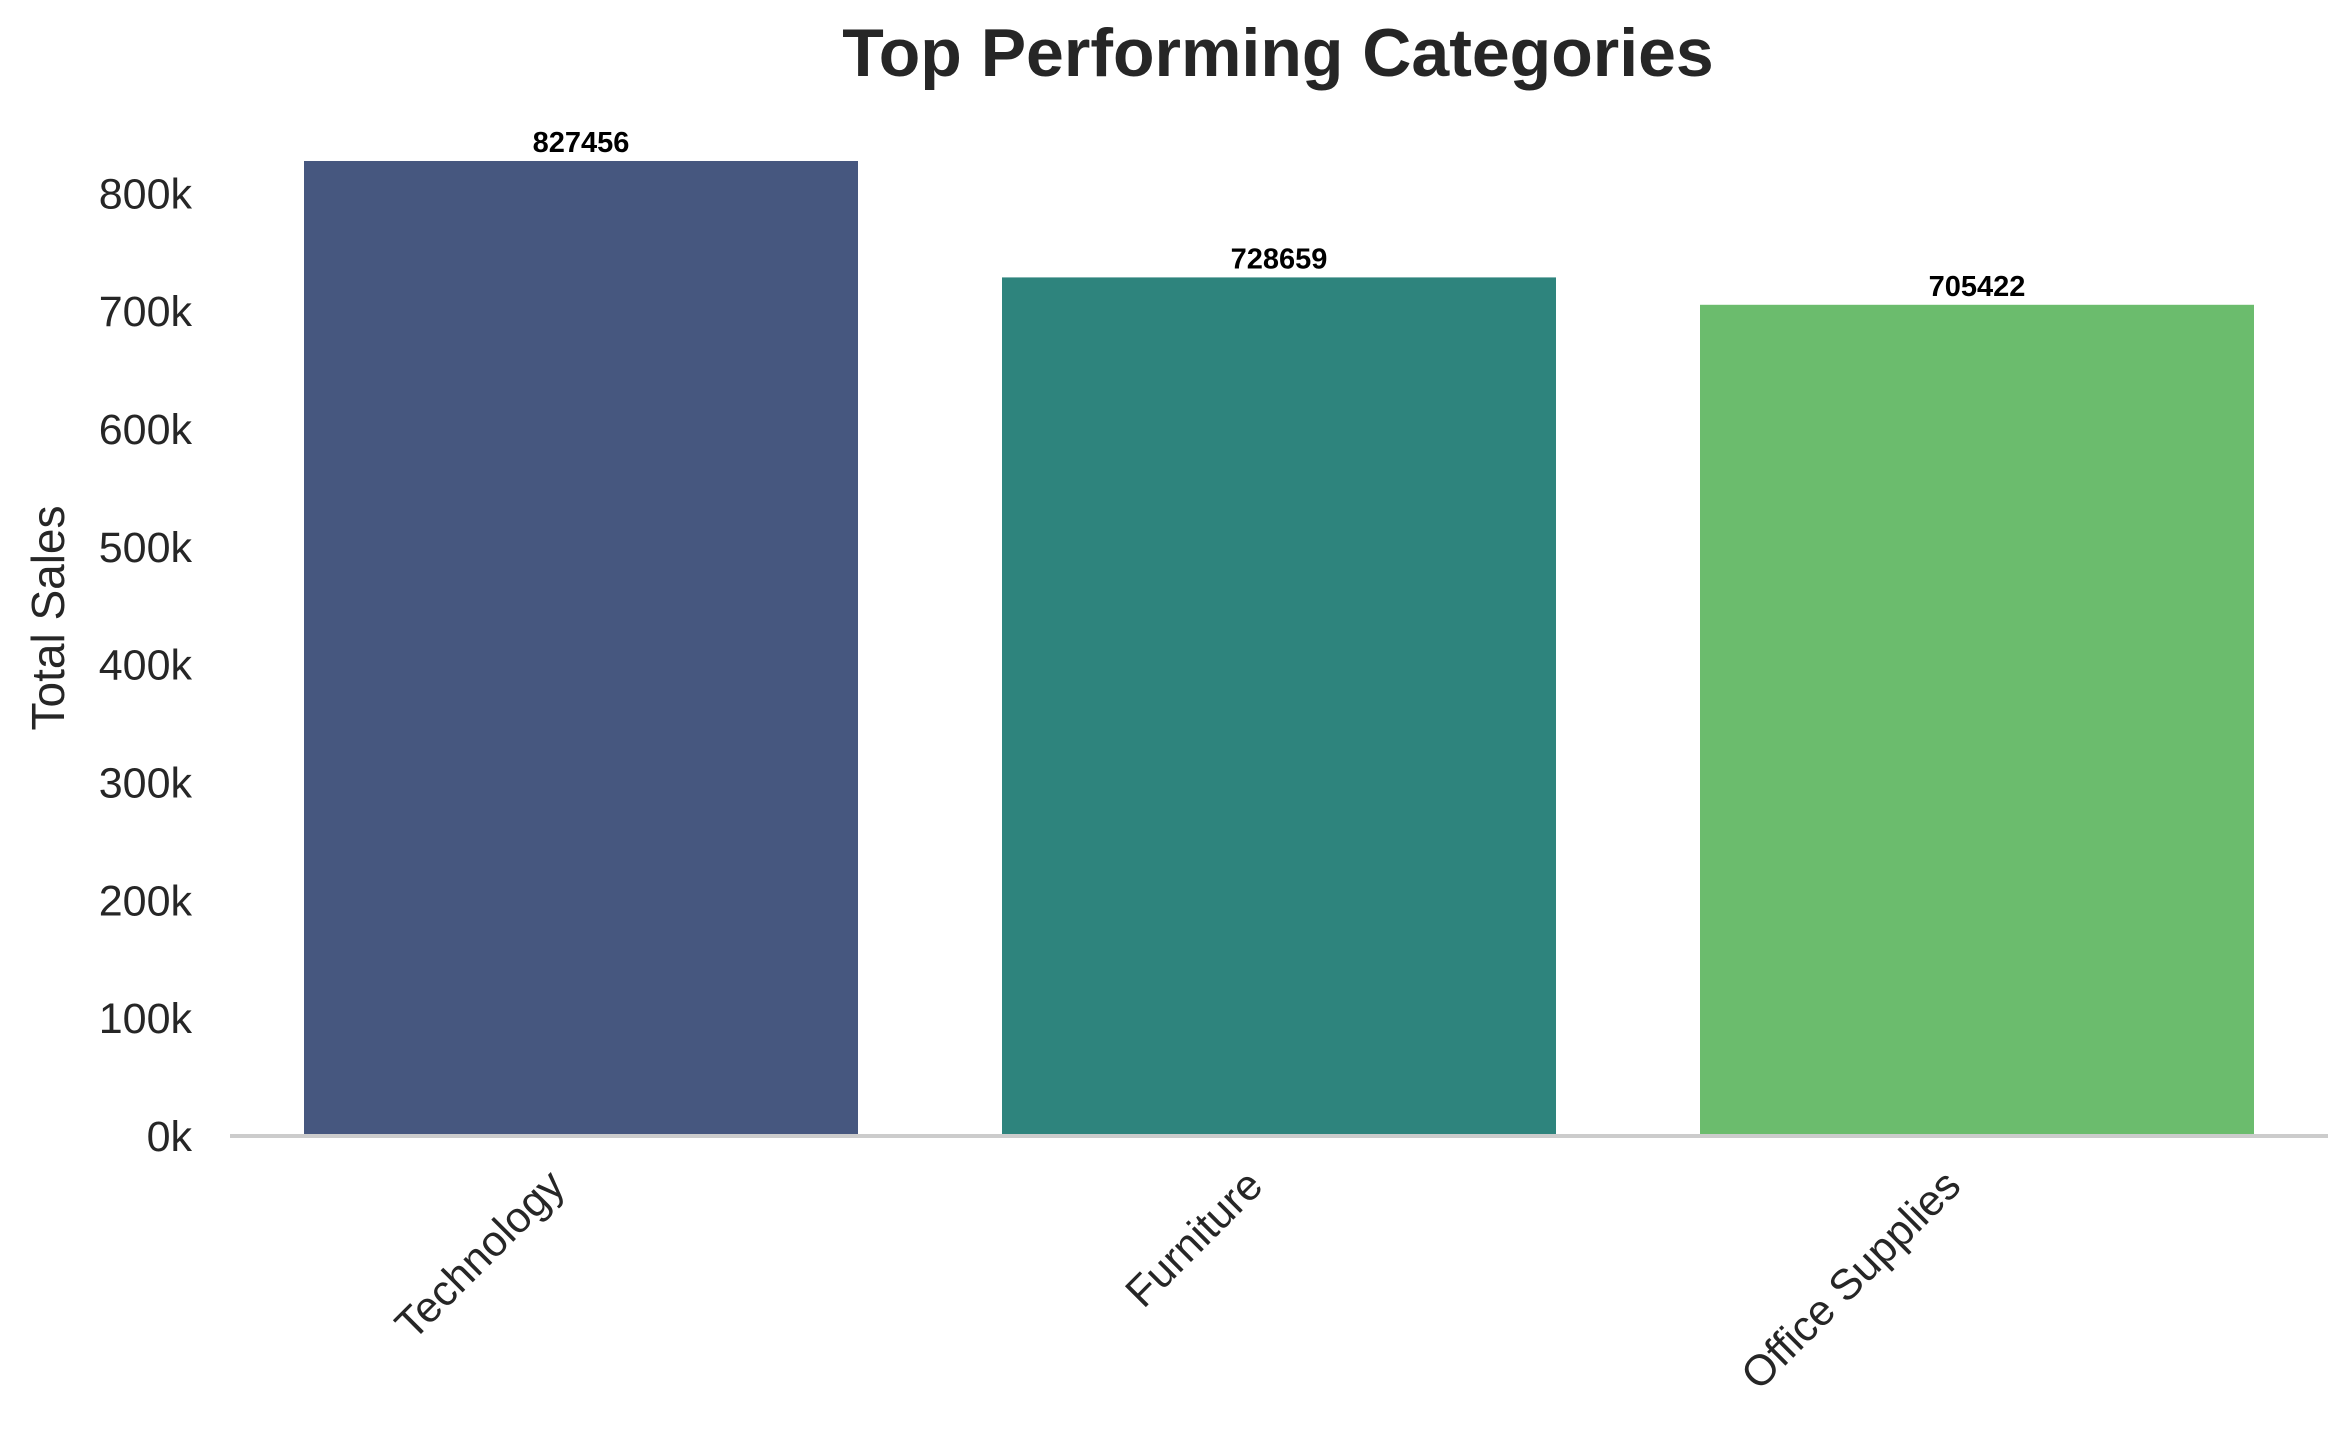 Image resolution: width=2352 pixels, height=1452 pixels. What do you see at coordinates (146, 784) in the screenshot?
I see `y-tick-label: 300k` at bounding box center [146, 784].